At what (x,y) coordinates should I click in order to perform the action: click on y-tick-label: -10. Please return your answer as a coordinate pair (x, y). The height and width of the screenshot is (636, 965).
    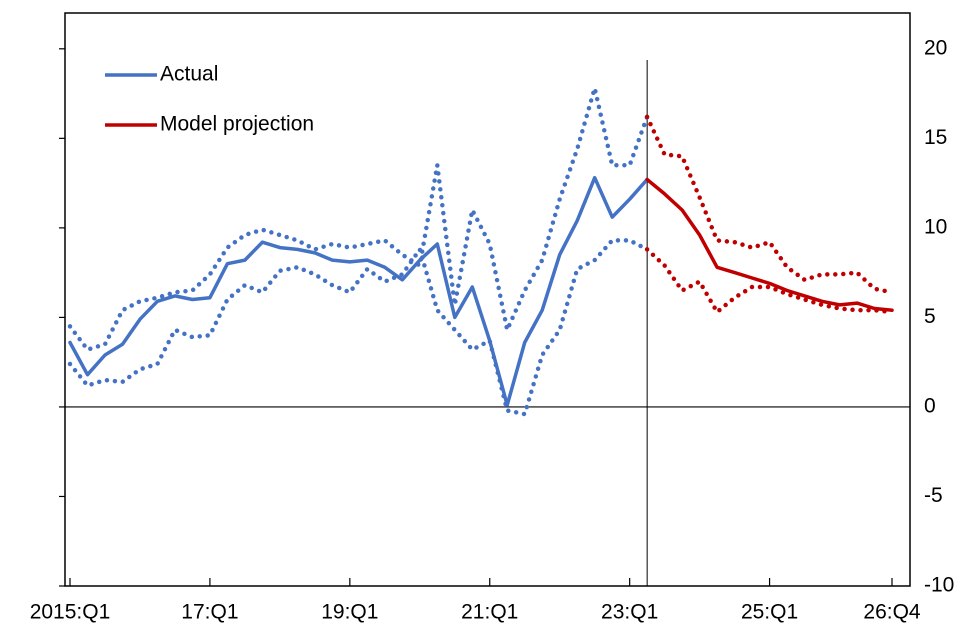
    Looking at the image, I should click on (939, 585).